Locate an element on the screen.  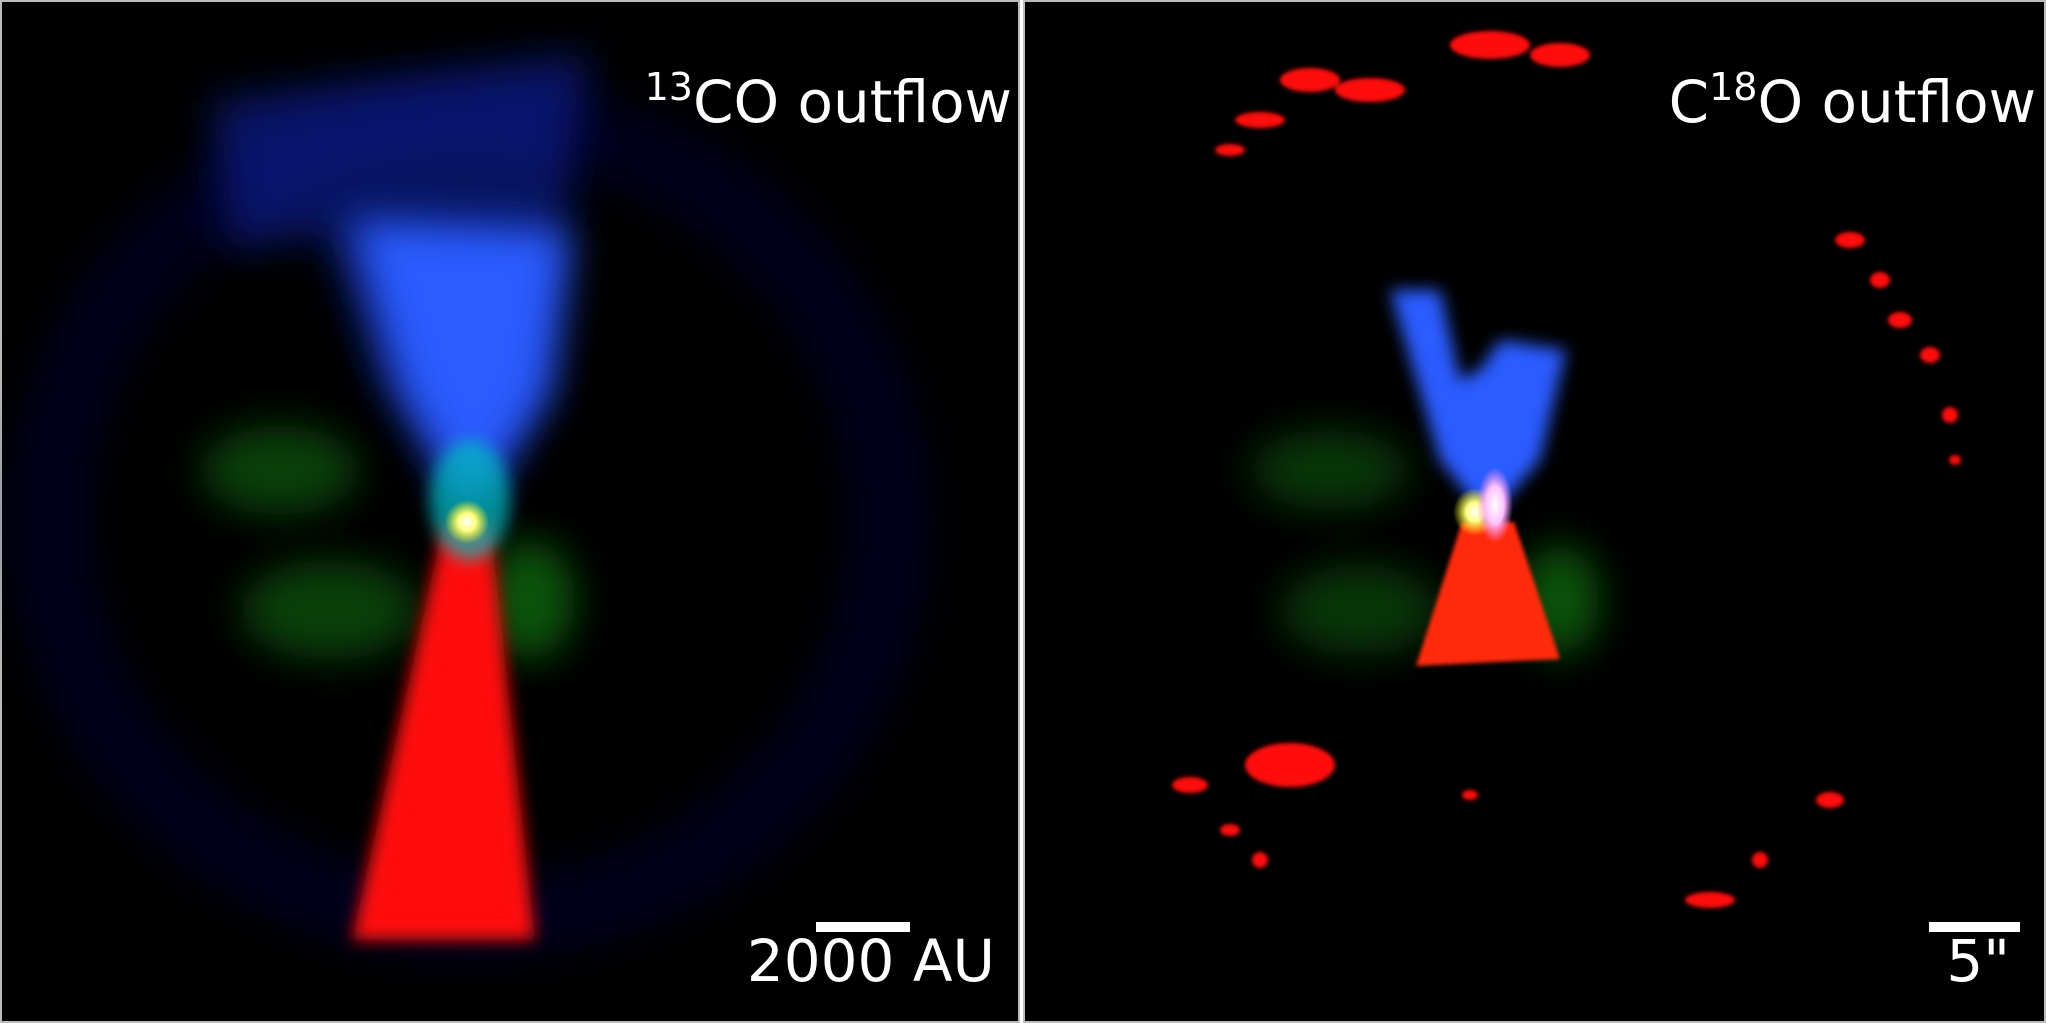
panel-title: C18O outflow is located at coordinates (1852, 100).